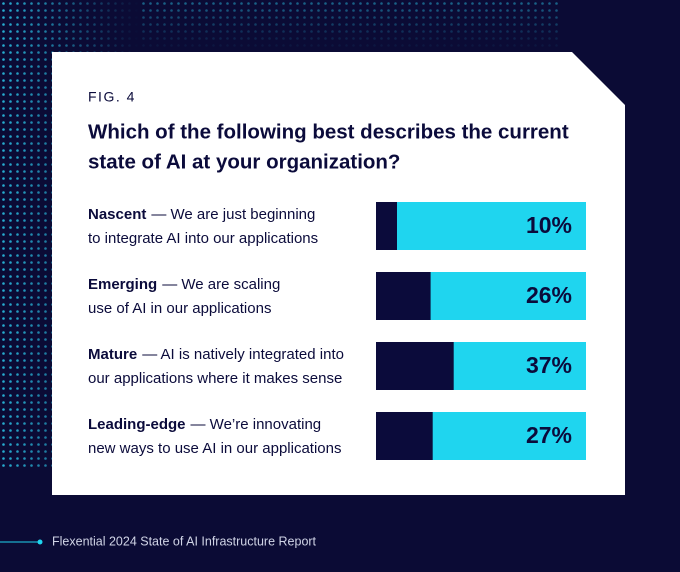  I want to click on value-label: 10%, so click(549, 225).